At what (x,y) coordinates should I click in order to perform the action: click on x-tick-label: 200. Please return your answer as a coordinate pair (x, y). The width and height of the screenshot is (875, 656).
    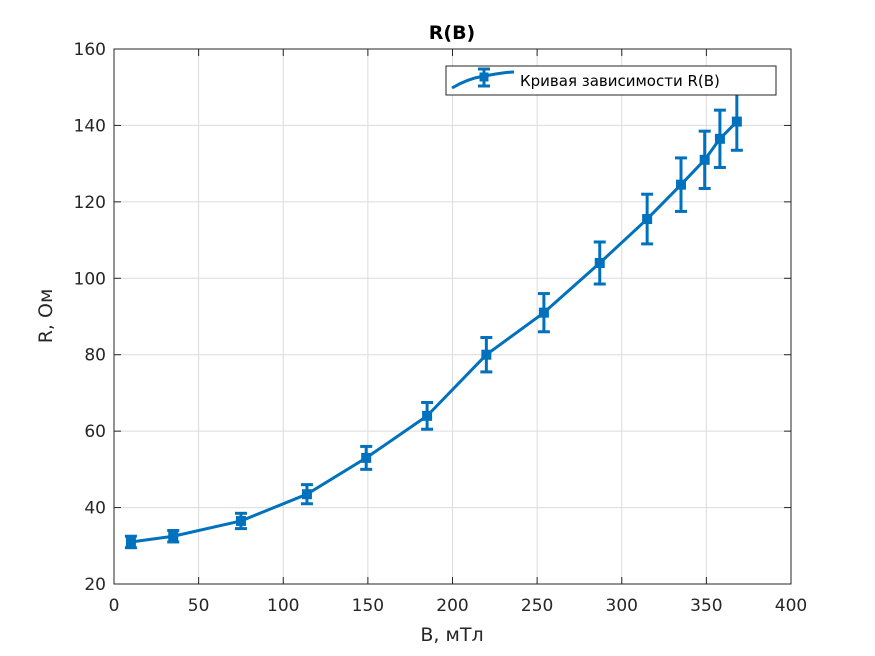
    Looking at the image, I should click on (452, 606).